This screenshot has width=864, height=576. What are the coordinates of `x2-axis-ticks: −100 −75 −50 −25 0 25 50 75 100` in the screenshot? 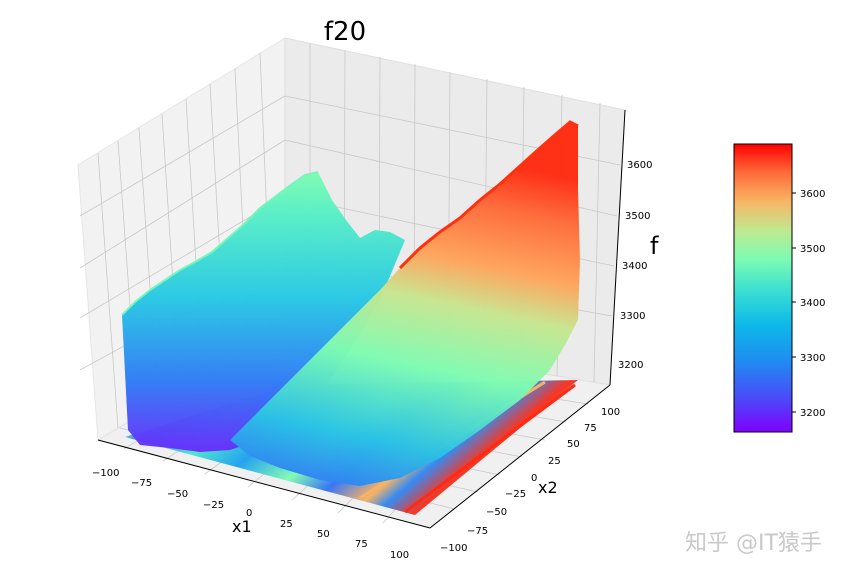 It's located at (530, 480).